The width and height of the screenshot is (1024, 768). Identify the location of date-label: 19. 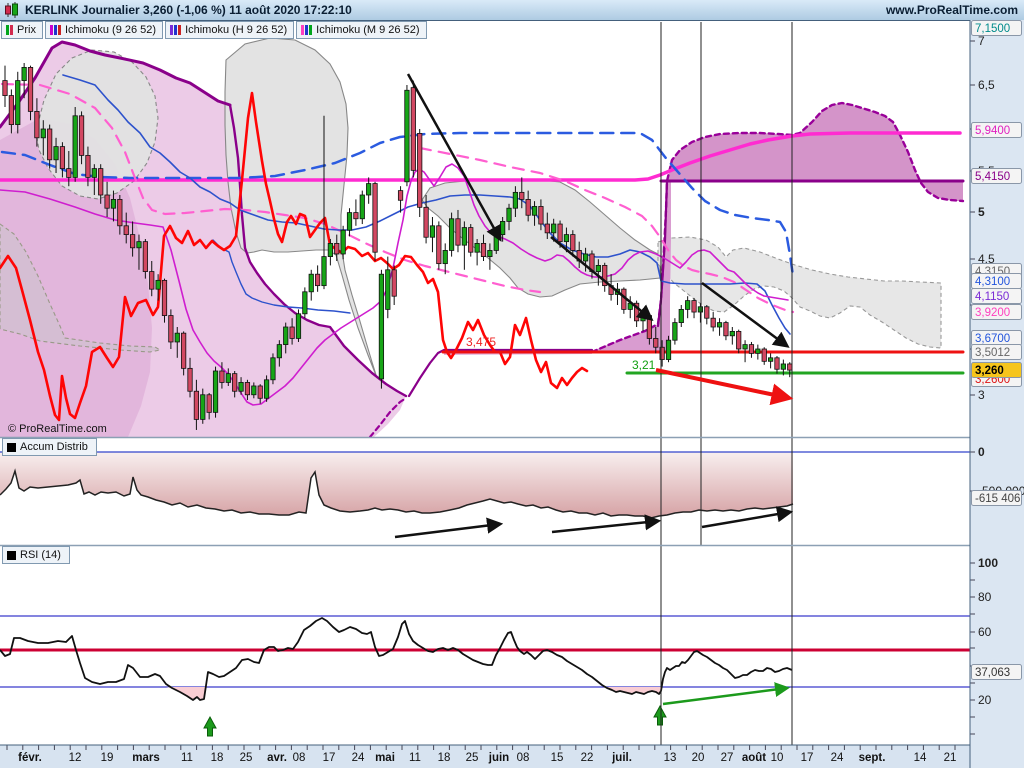
(107, 758).